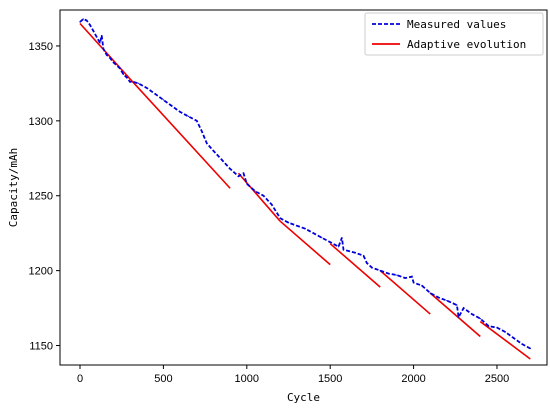  I want to click on legend: Measured values Adaptive evolution, so click(454, 34).